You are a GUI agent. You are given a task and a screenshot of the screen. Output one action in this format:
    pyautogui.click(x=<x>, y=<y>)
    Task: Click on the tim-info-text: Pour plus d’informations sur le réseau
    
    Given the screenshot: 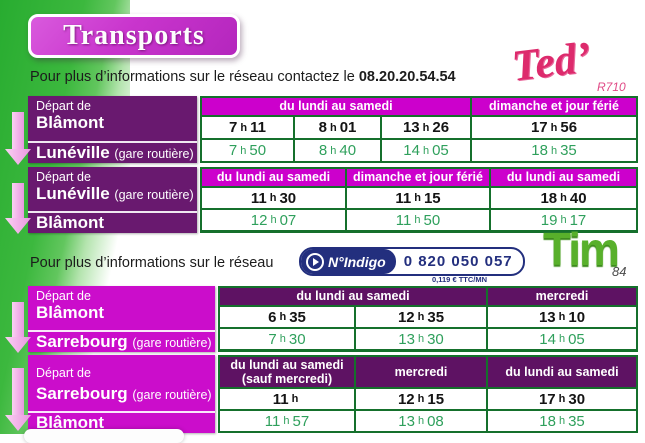 What is the action you would take?
    pyautogui.click(x=152, y=263)
    